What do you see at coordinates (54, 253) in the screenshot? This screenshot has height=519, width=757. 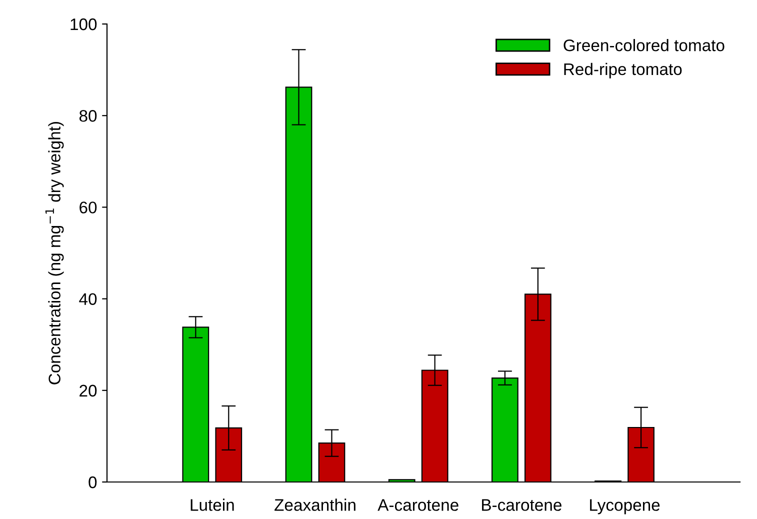 I see `y-axis-title: Concentration (ng mg$^{−1}$ dry weight)` at bounding box center [54, 253].